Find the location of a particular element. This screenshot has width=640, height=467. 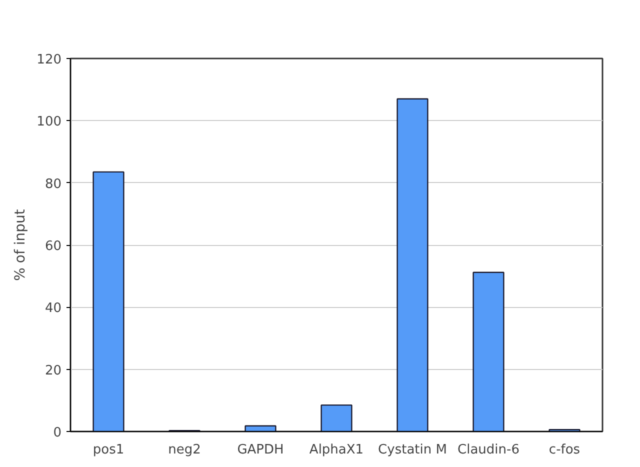

x-tick-label: pos1 is located at coordinates (108, 450).